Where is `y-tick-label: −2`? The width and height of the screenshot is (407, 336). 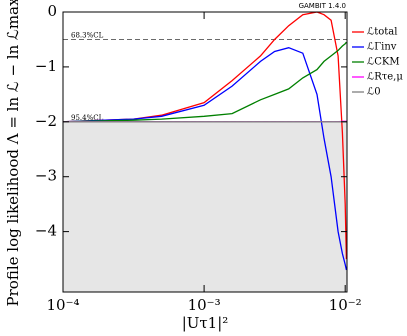 y-tick-label: −2 is located at coordinates (46, 121).